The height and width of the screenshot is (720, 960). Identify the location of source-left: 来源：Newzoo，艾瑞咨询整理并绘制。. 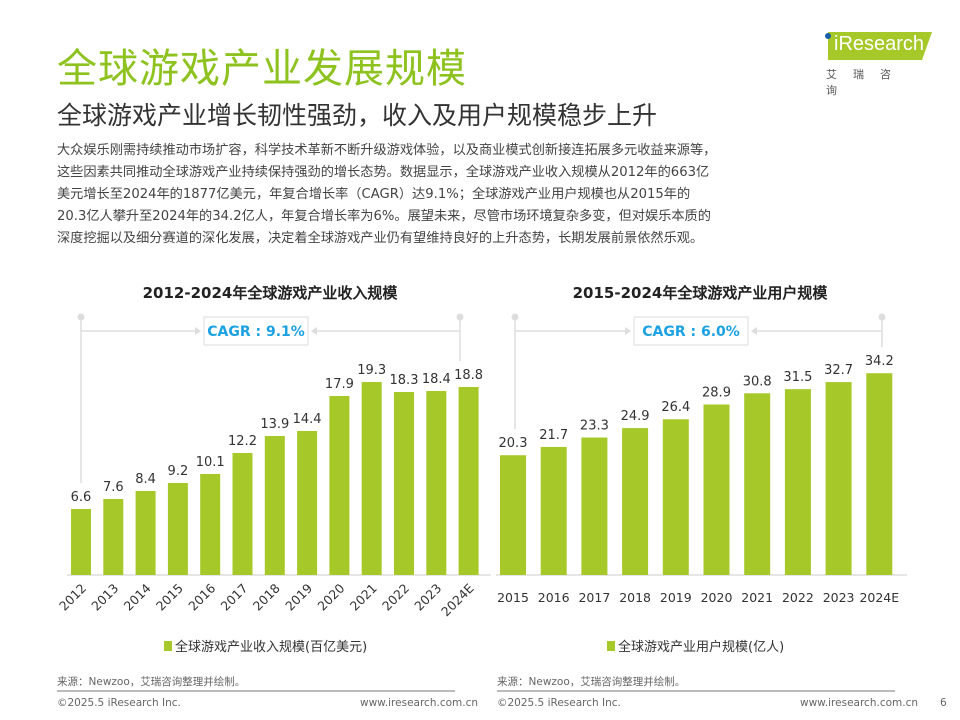
(151, 682).